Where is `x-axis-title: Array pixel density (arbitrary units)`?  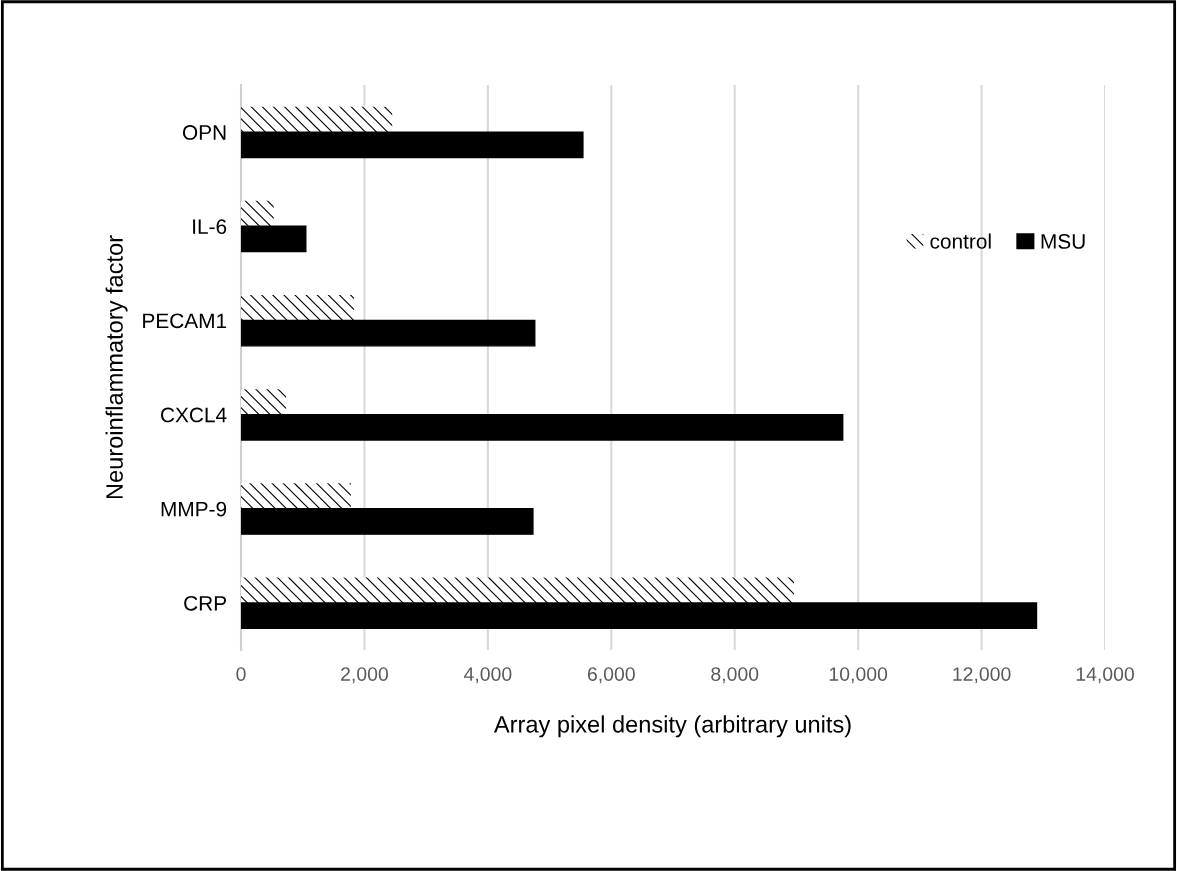
x-axis-title: Array pixel density (arbitrary units) is located at coordinates (672, 726).